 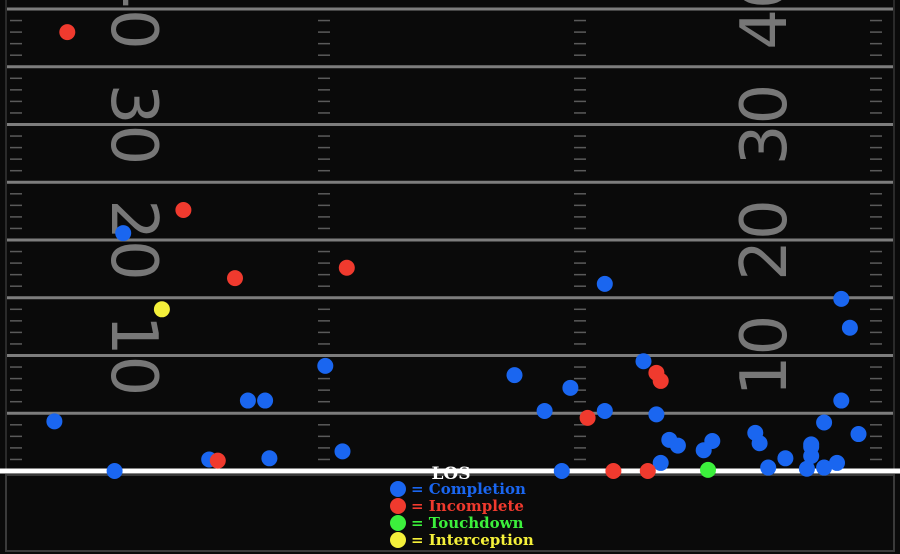 What do you see at coordinates (467, 523) in the screenshot?
I see `legend-label: = Touchdown` at bounding box center [467, 523].